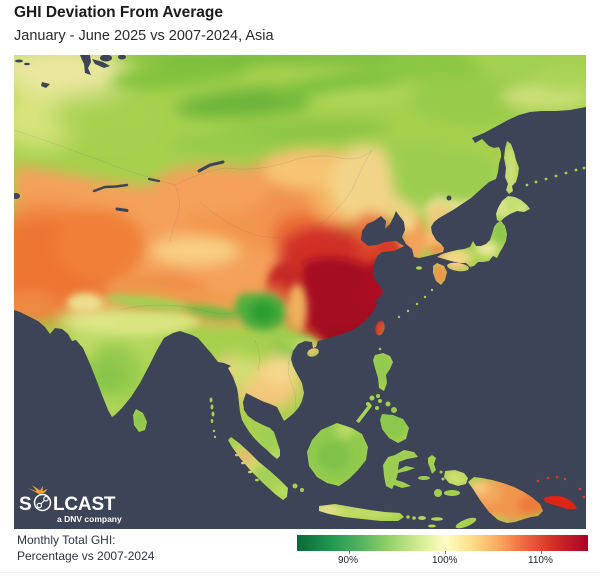  What do you see at coordinates (25, 504) in the screenshot?
I see `svg-text: S` at bounding box center [25, 504].